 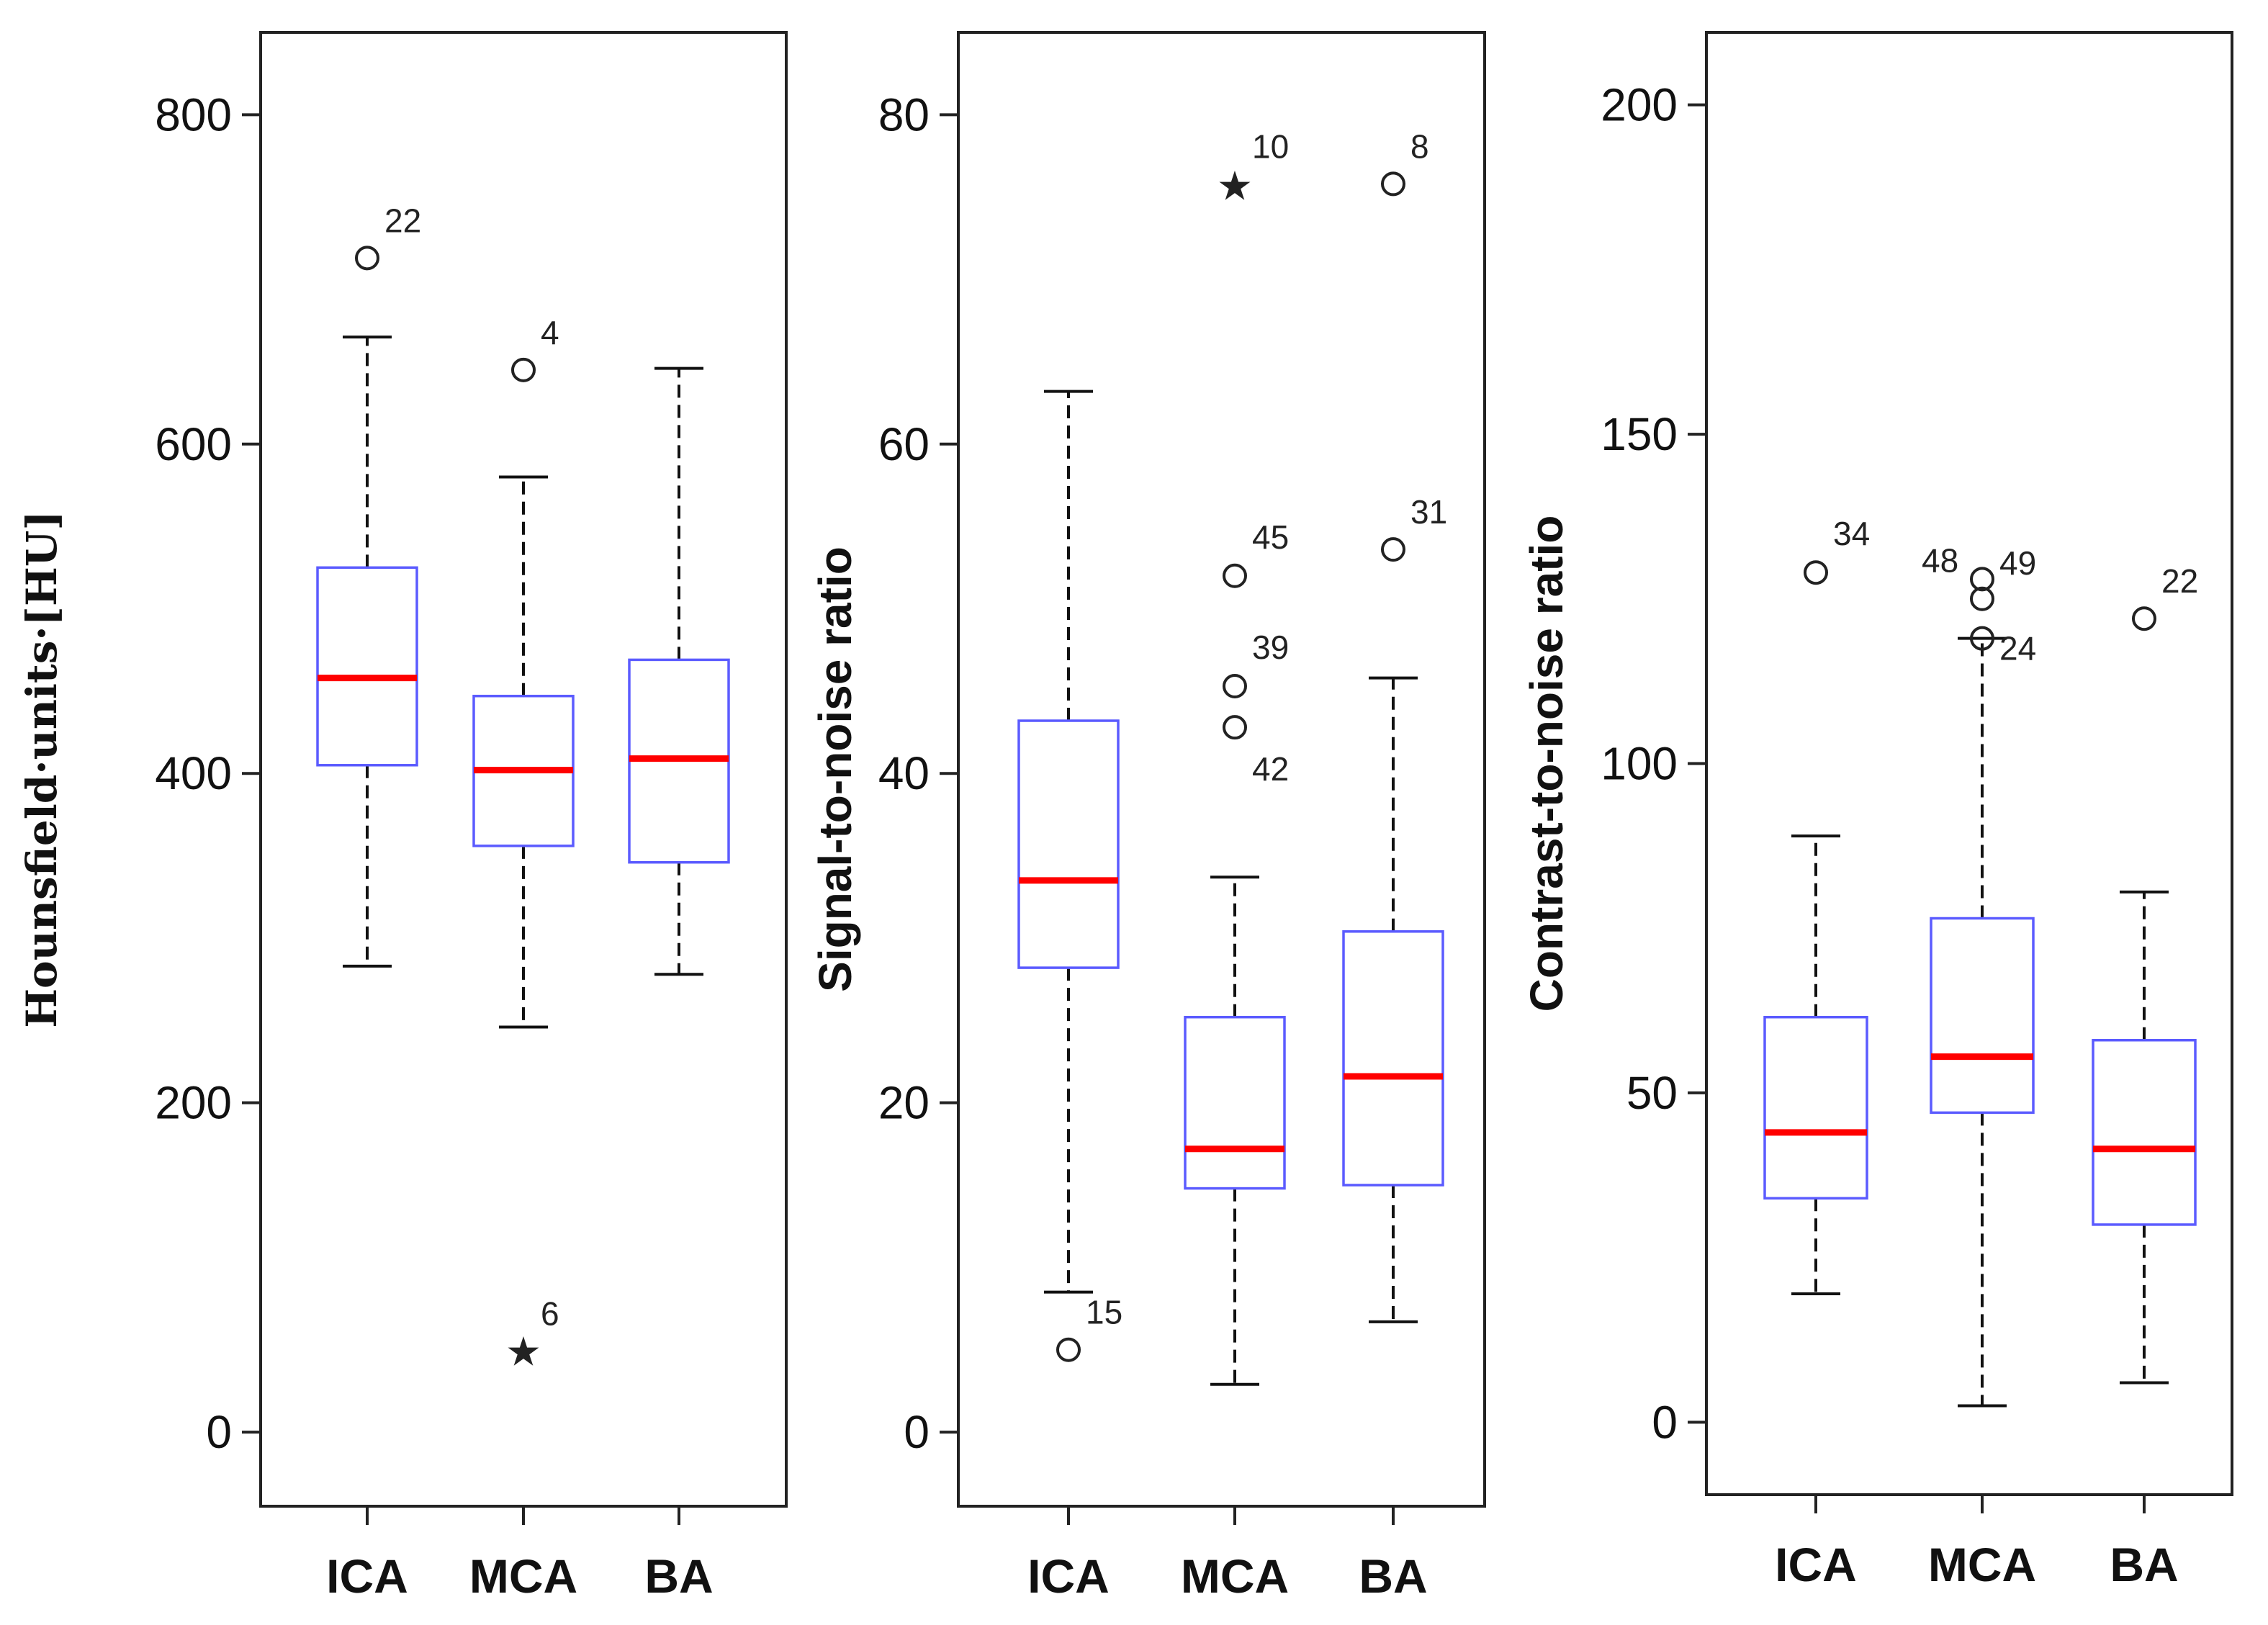 I want to click on box-mca: MCA 4 ★6, so click(x=523, y=958).